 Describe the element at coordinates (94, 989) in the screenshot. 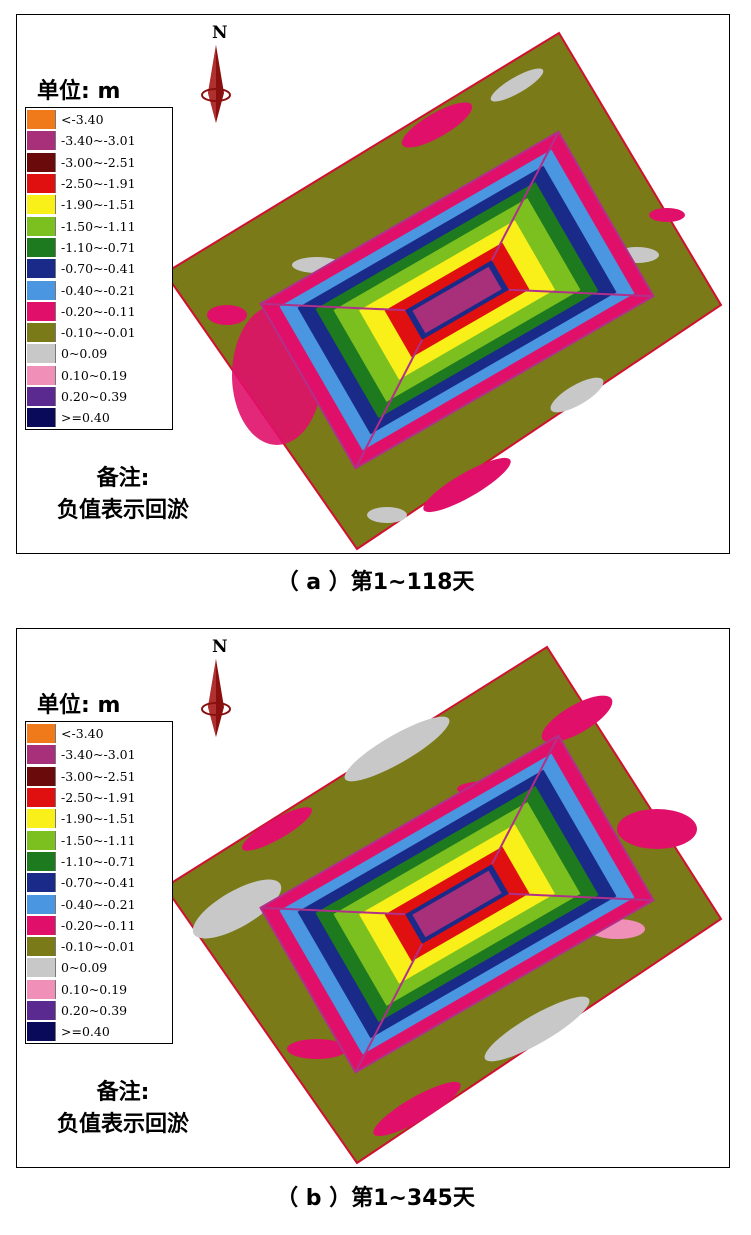

I see `legend-label: 0.10~0.19` at that location.